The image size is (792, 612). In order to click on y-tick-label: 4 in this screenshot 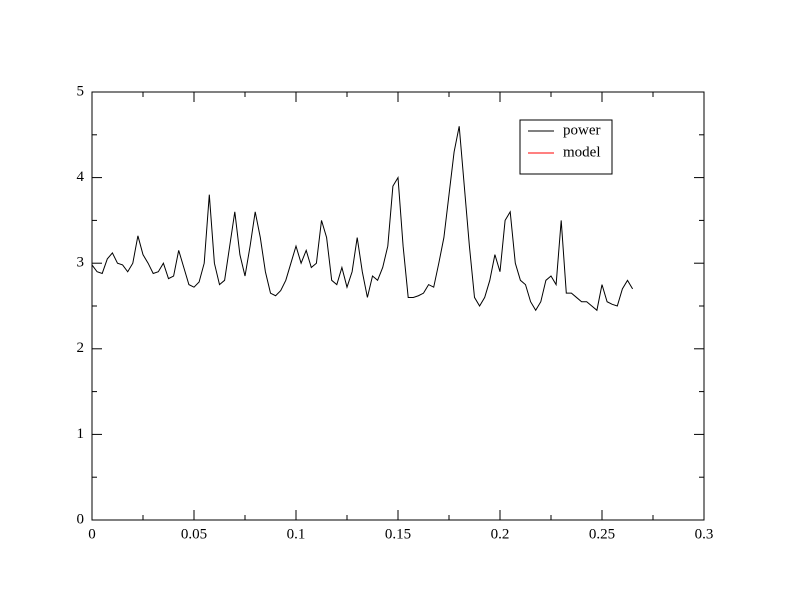, I will do `click(81, 177)`.